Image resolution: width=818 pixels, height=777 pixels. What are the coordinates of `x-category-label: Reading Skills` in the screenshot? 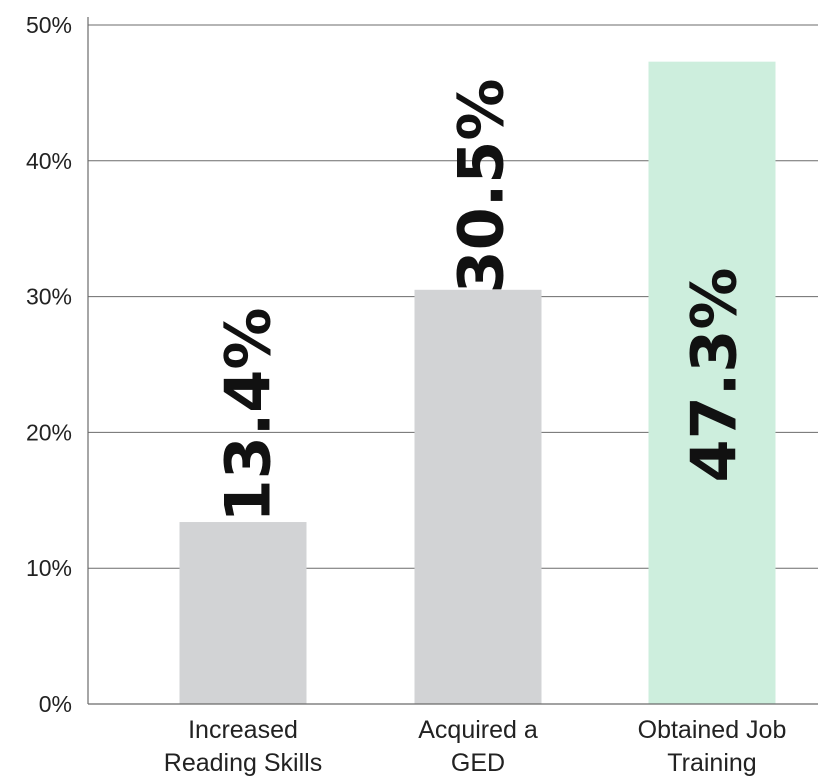 It's located at (243, 763).